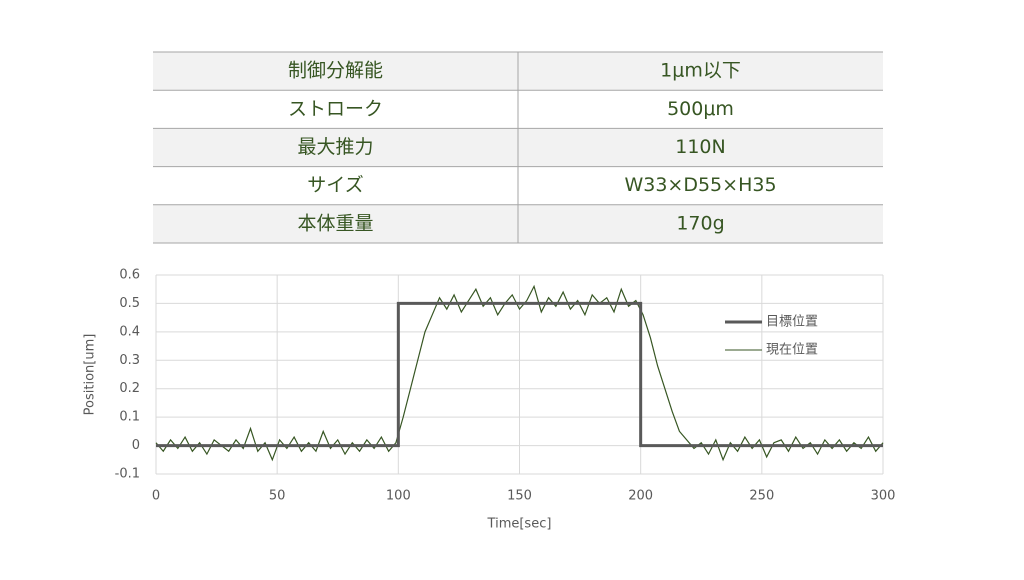  What do you see at coordinates (129, 360) in the screenshot?
I see `y-tick-label: 0.3` at bounding box center [129, 360].